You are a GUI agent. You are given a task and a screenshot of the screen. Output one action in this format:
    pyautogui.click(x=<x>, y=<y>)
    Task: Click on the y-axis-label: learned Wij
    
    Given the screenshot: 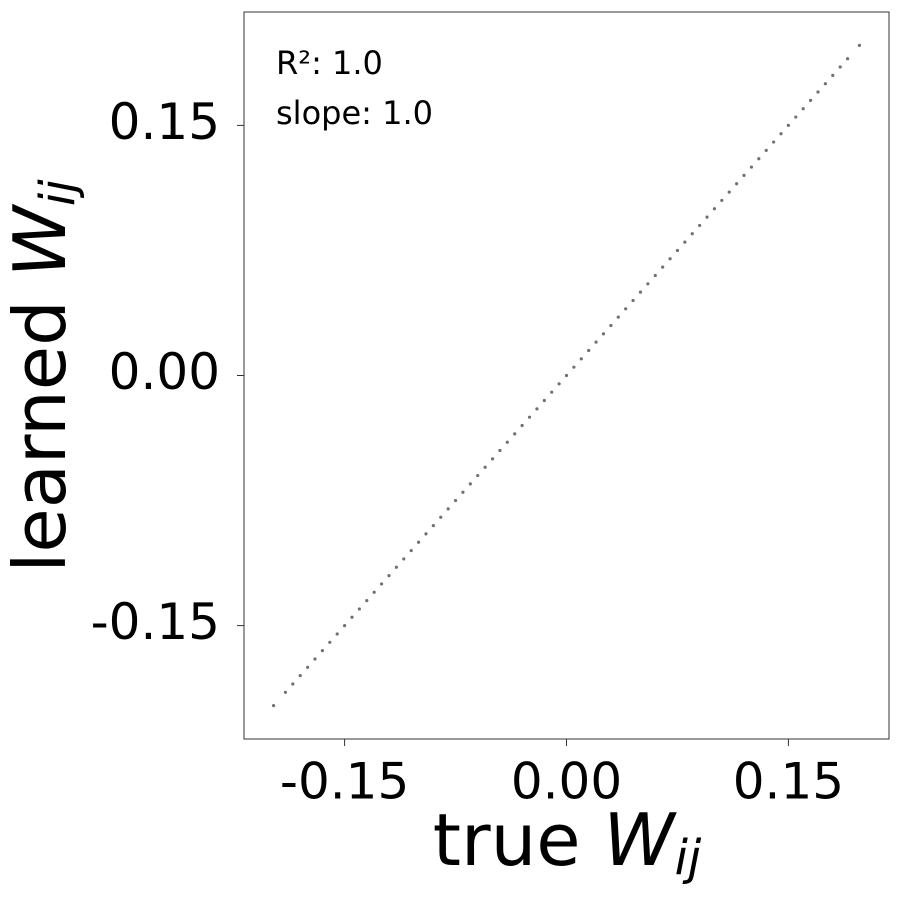 What is the action you would take?
    pyautogui.click(x=43, y=376)
    